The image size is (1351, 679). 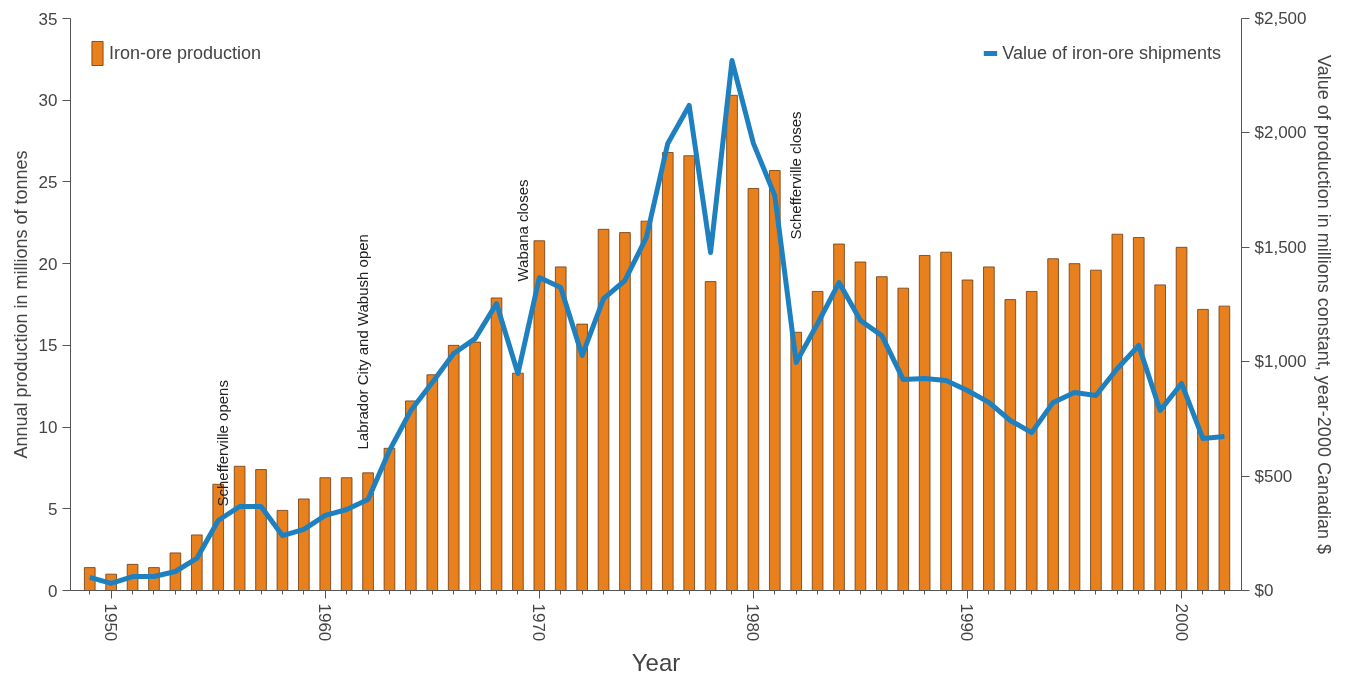 What do you see at coordinates (1181, 622) in the screenshot?
I see `x-tick-label: 2000` at bounding box center [1181, 622].